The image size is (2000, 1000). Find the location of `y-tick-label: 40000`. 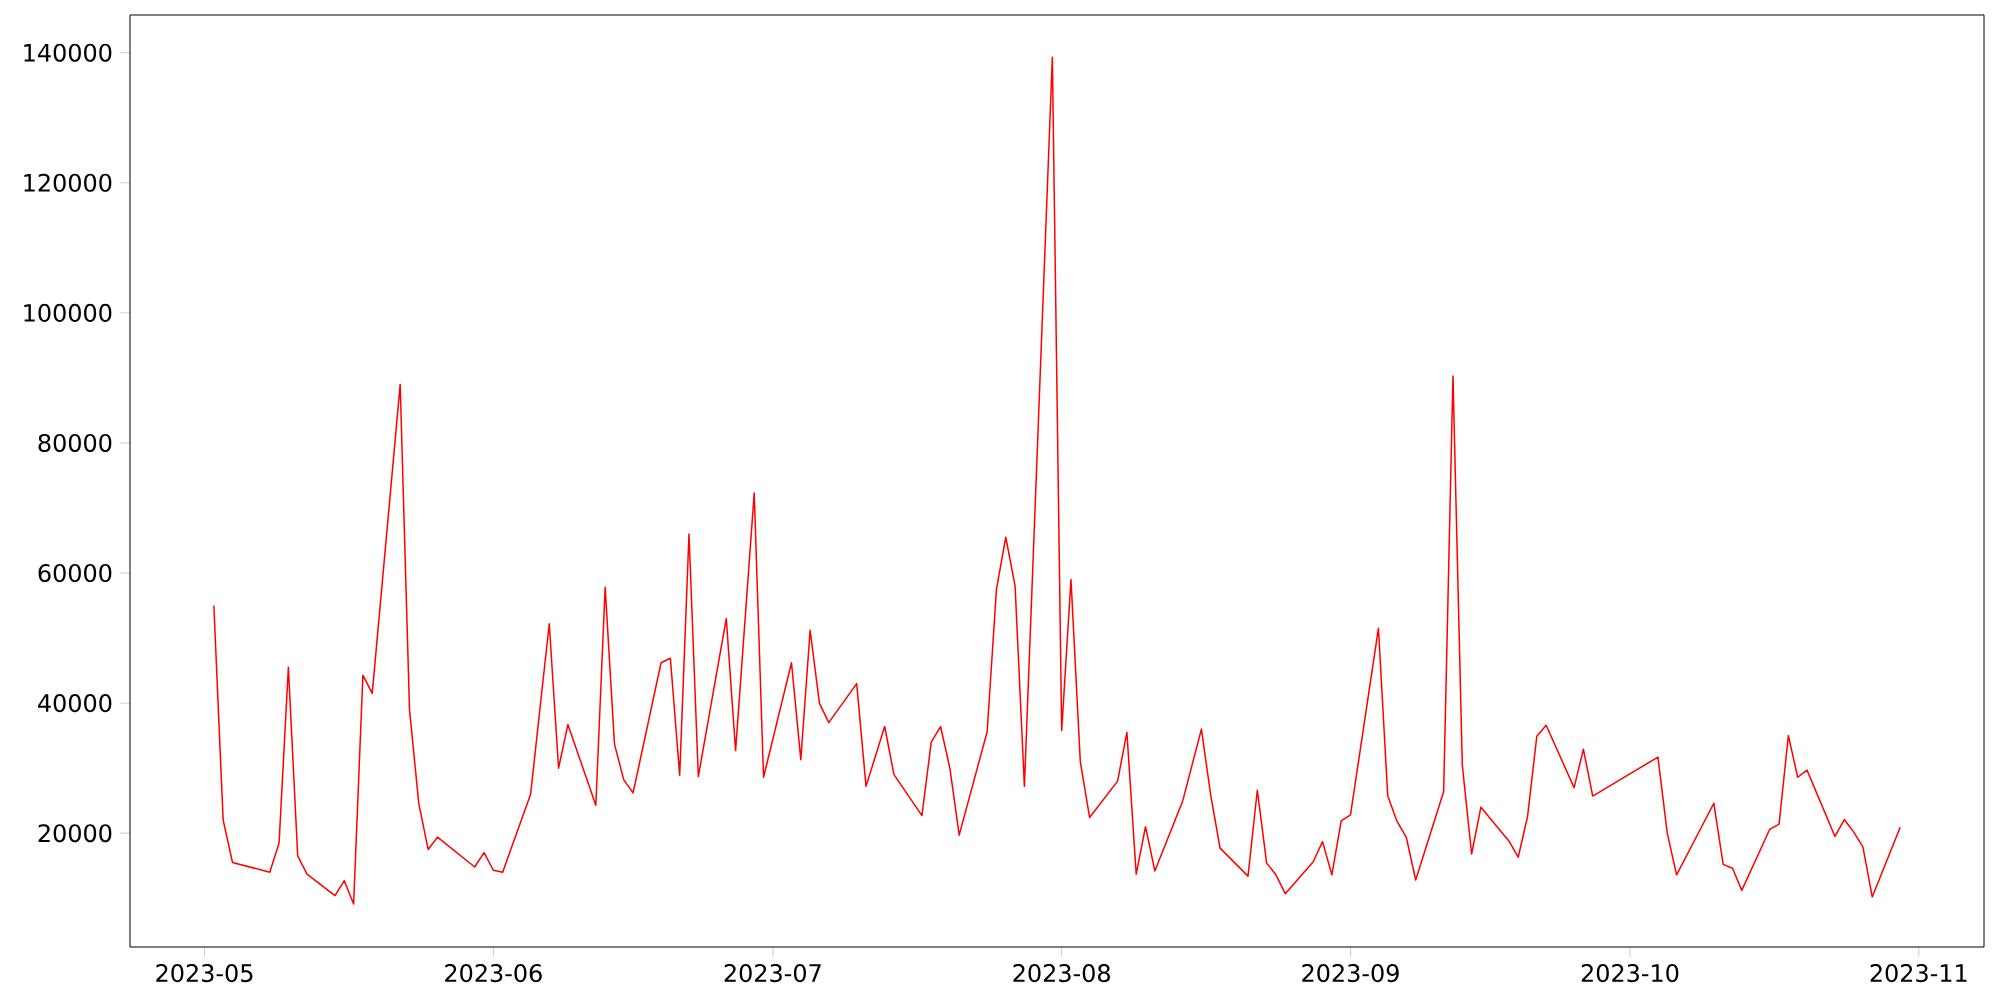

y-tick-label: 40000 is located at coordinates (75, 703).